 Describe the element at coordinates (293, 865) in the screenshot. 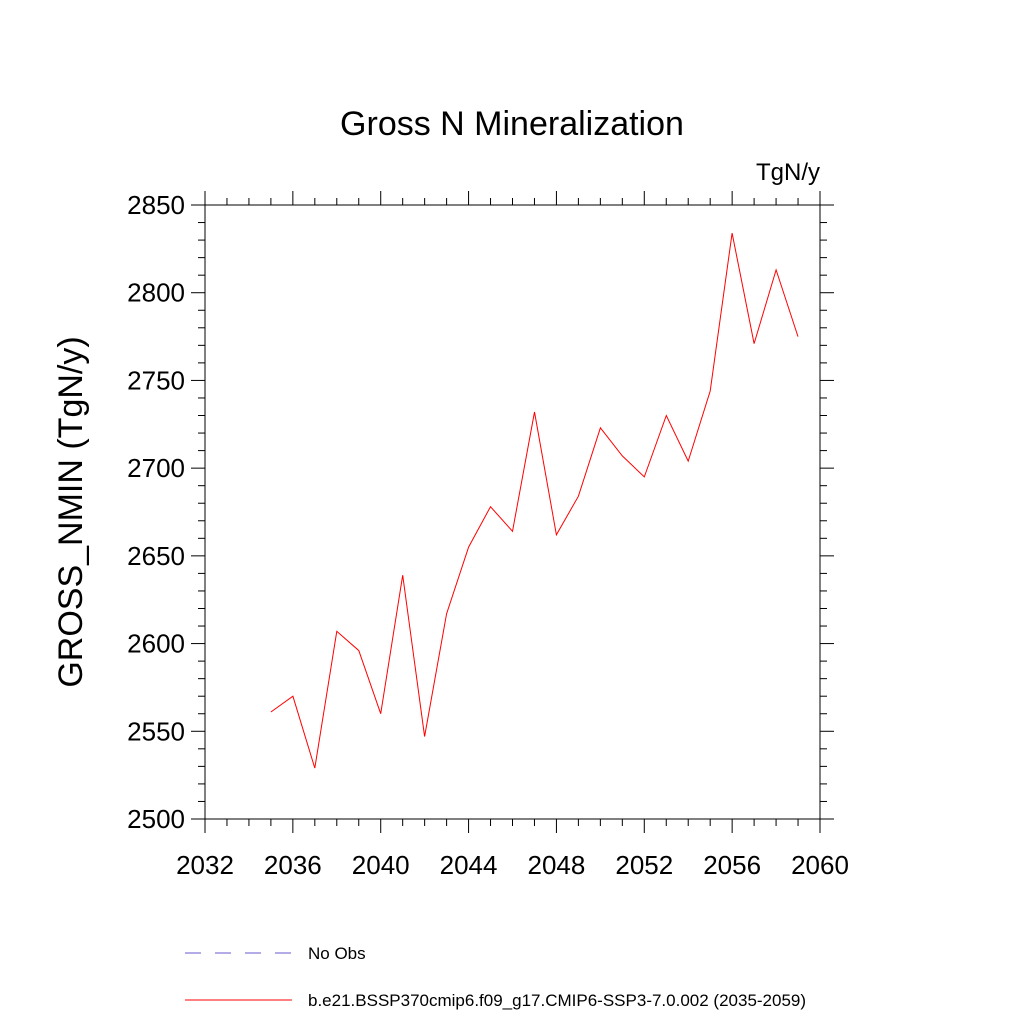

I see `x-tick-label: 2036` at that location.